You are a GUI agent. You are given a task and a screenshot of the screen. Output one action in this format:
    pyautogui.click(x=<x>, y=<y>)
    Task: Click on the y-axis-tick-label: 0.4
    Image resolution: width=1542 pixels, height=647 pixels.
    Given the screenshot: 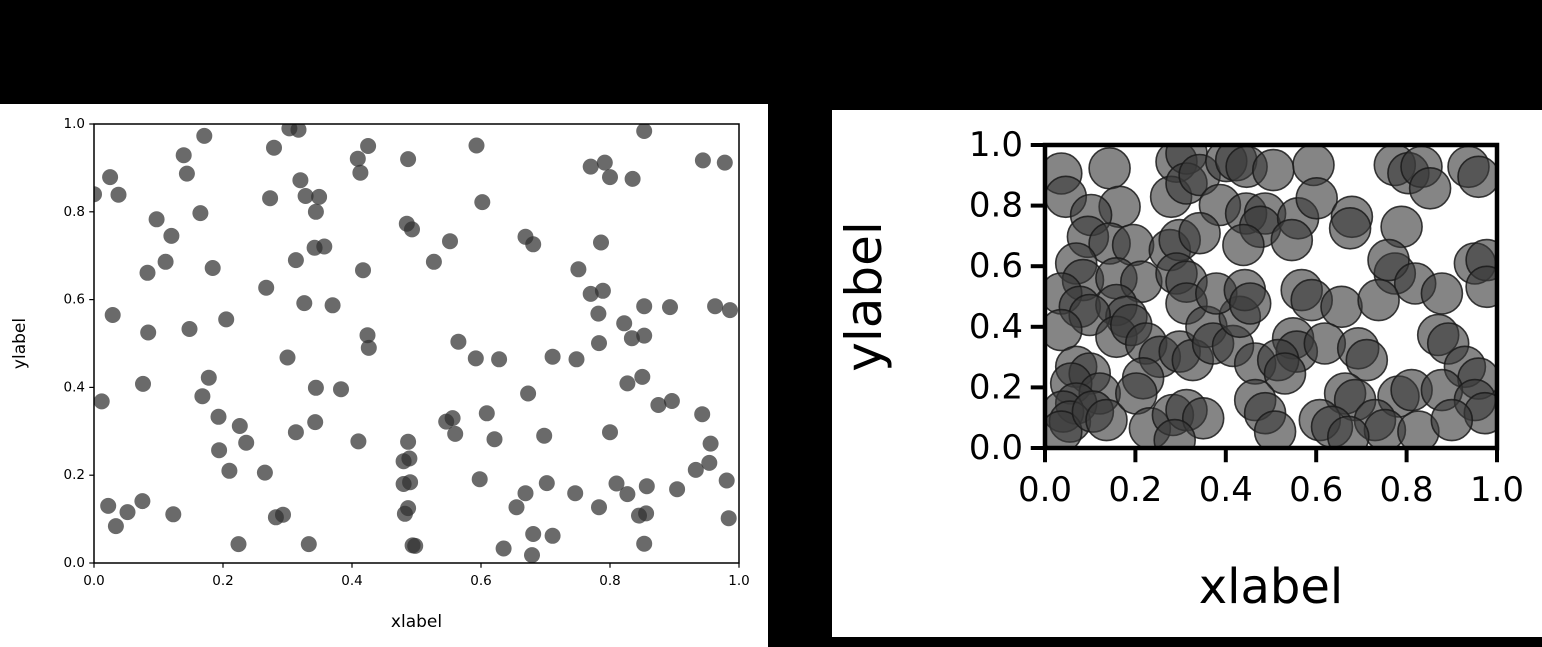 What is the action you would take?
    pyautogui.click(x=74, y=387)
    